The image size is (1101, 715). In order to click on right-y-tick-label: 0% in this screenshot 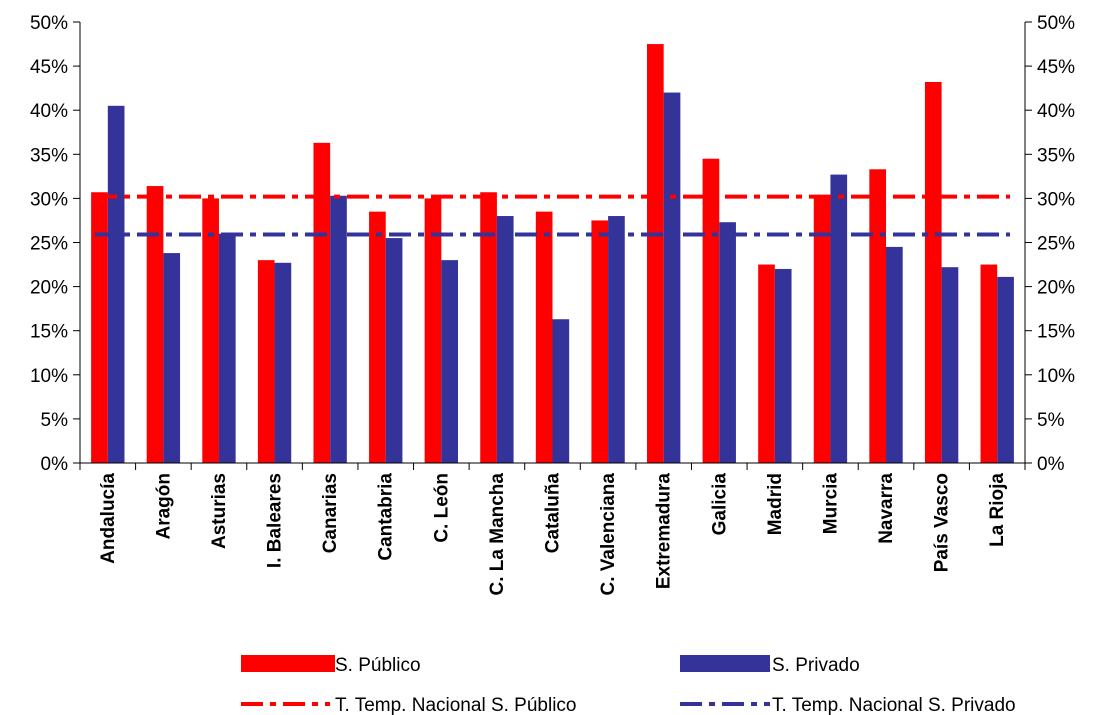, I will do `click(1051, 464)`.